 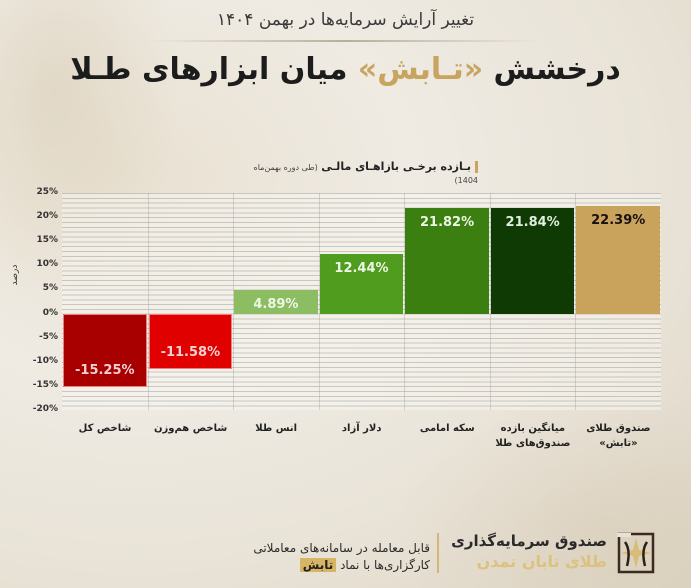 I want to click on bar: 4.89%, so click(x=276, y=301).